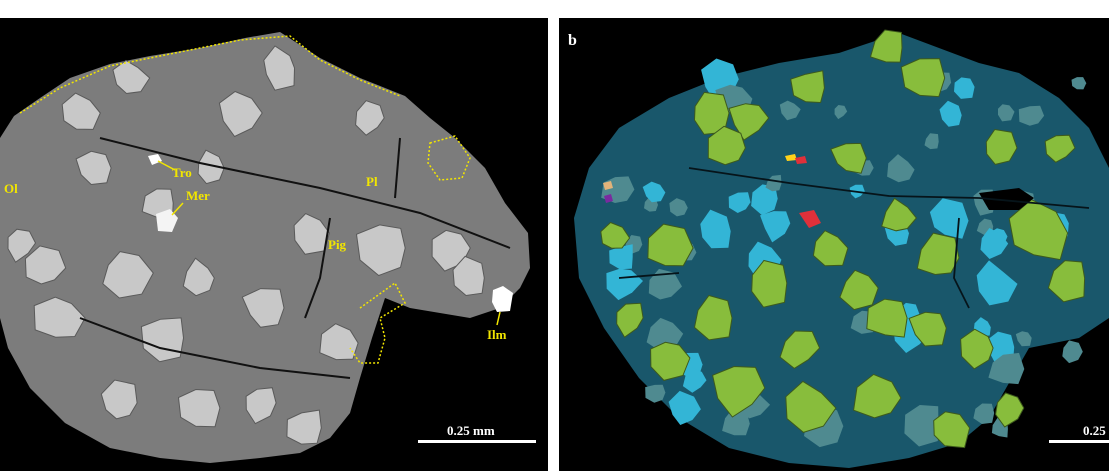  Describe the element at coordinates (155, 159) in the screenshot. I see `troilite-grain` at that location.